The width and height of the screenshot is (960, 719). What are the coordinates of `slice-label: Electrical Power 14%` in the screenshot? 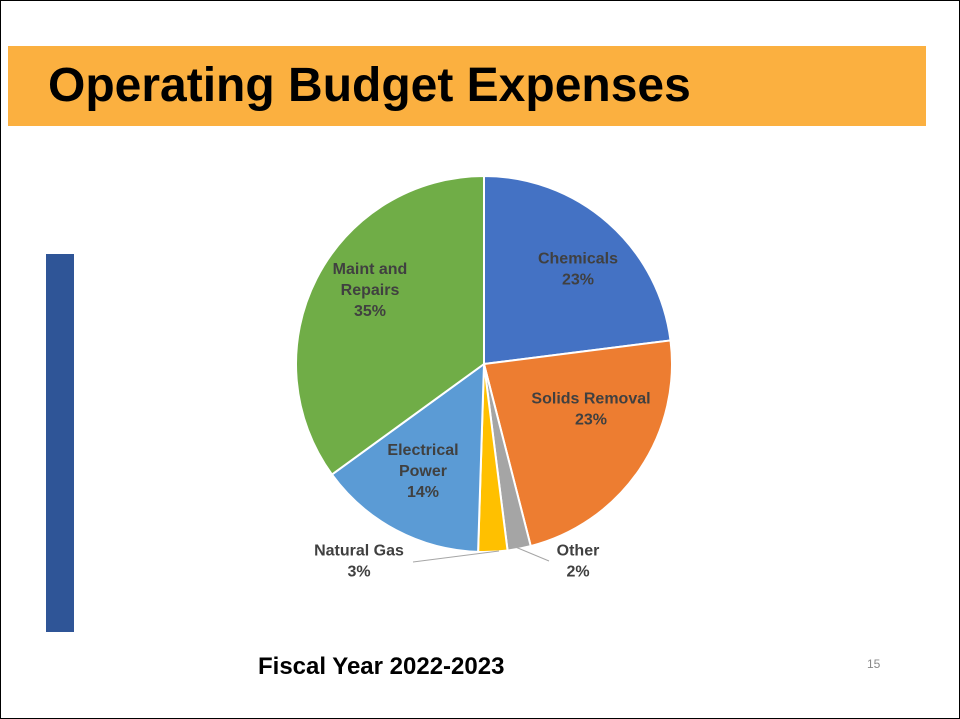 It's located at (422, 471).